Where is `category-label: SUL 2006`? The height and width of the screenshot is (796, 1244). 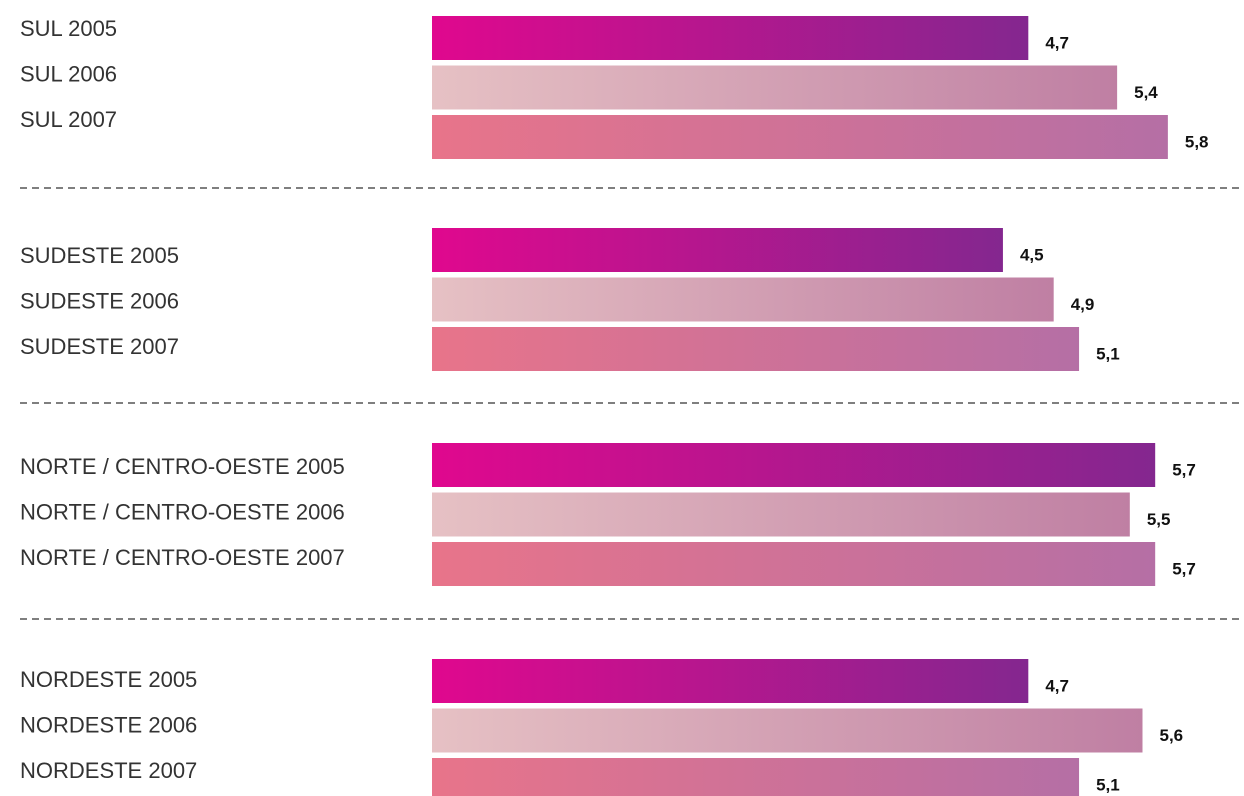
category-label: SUL 2006 is located at coordinates (68, 73).